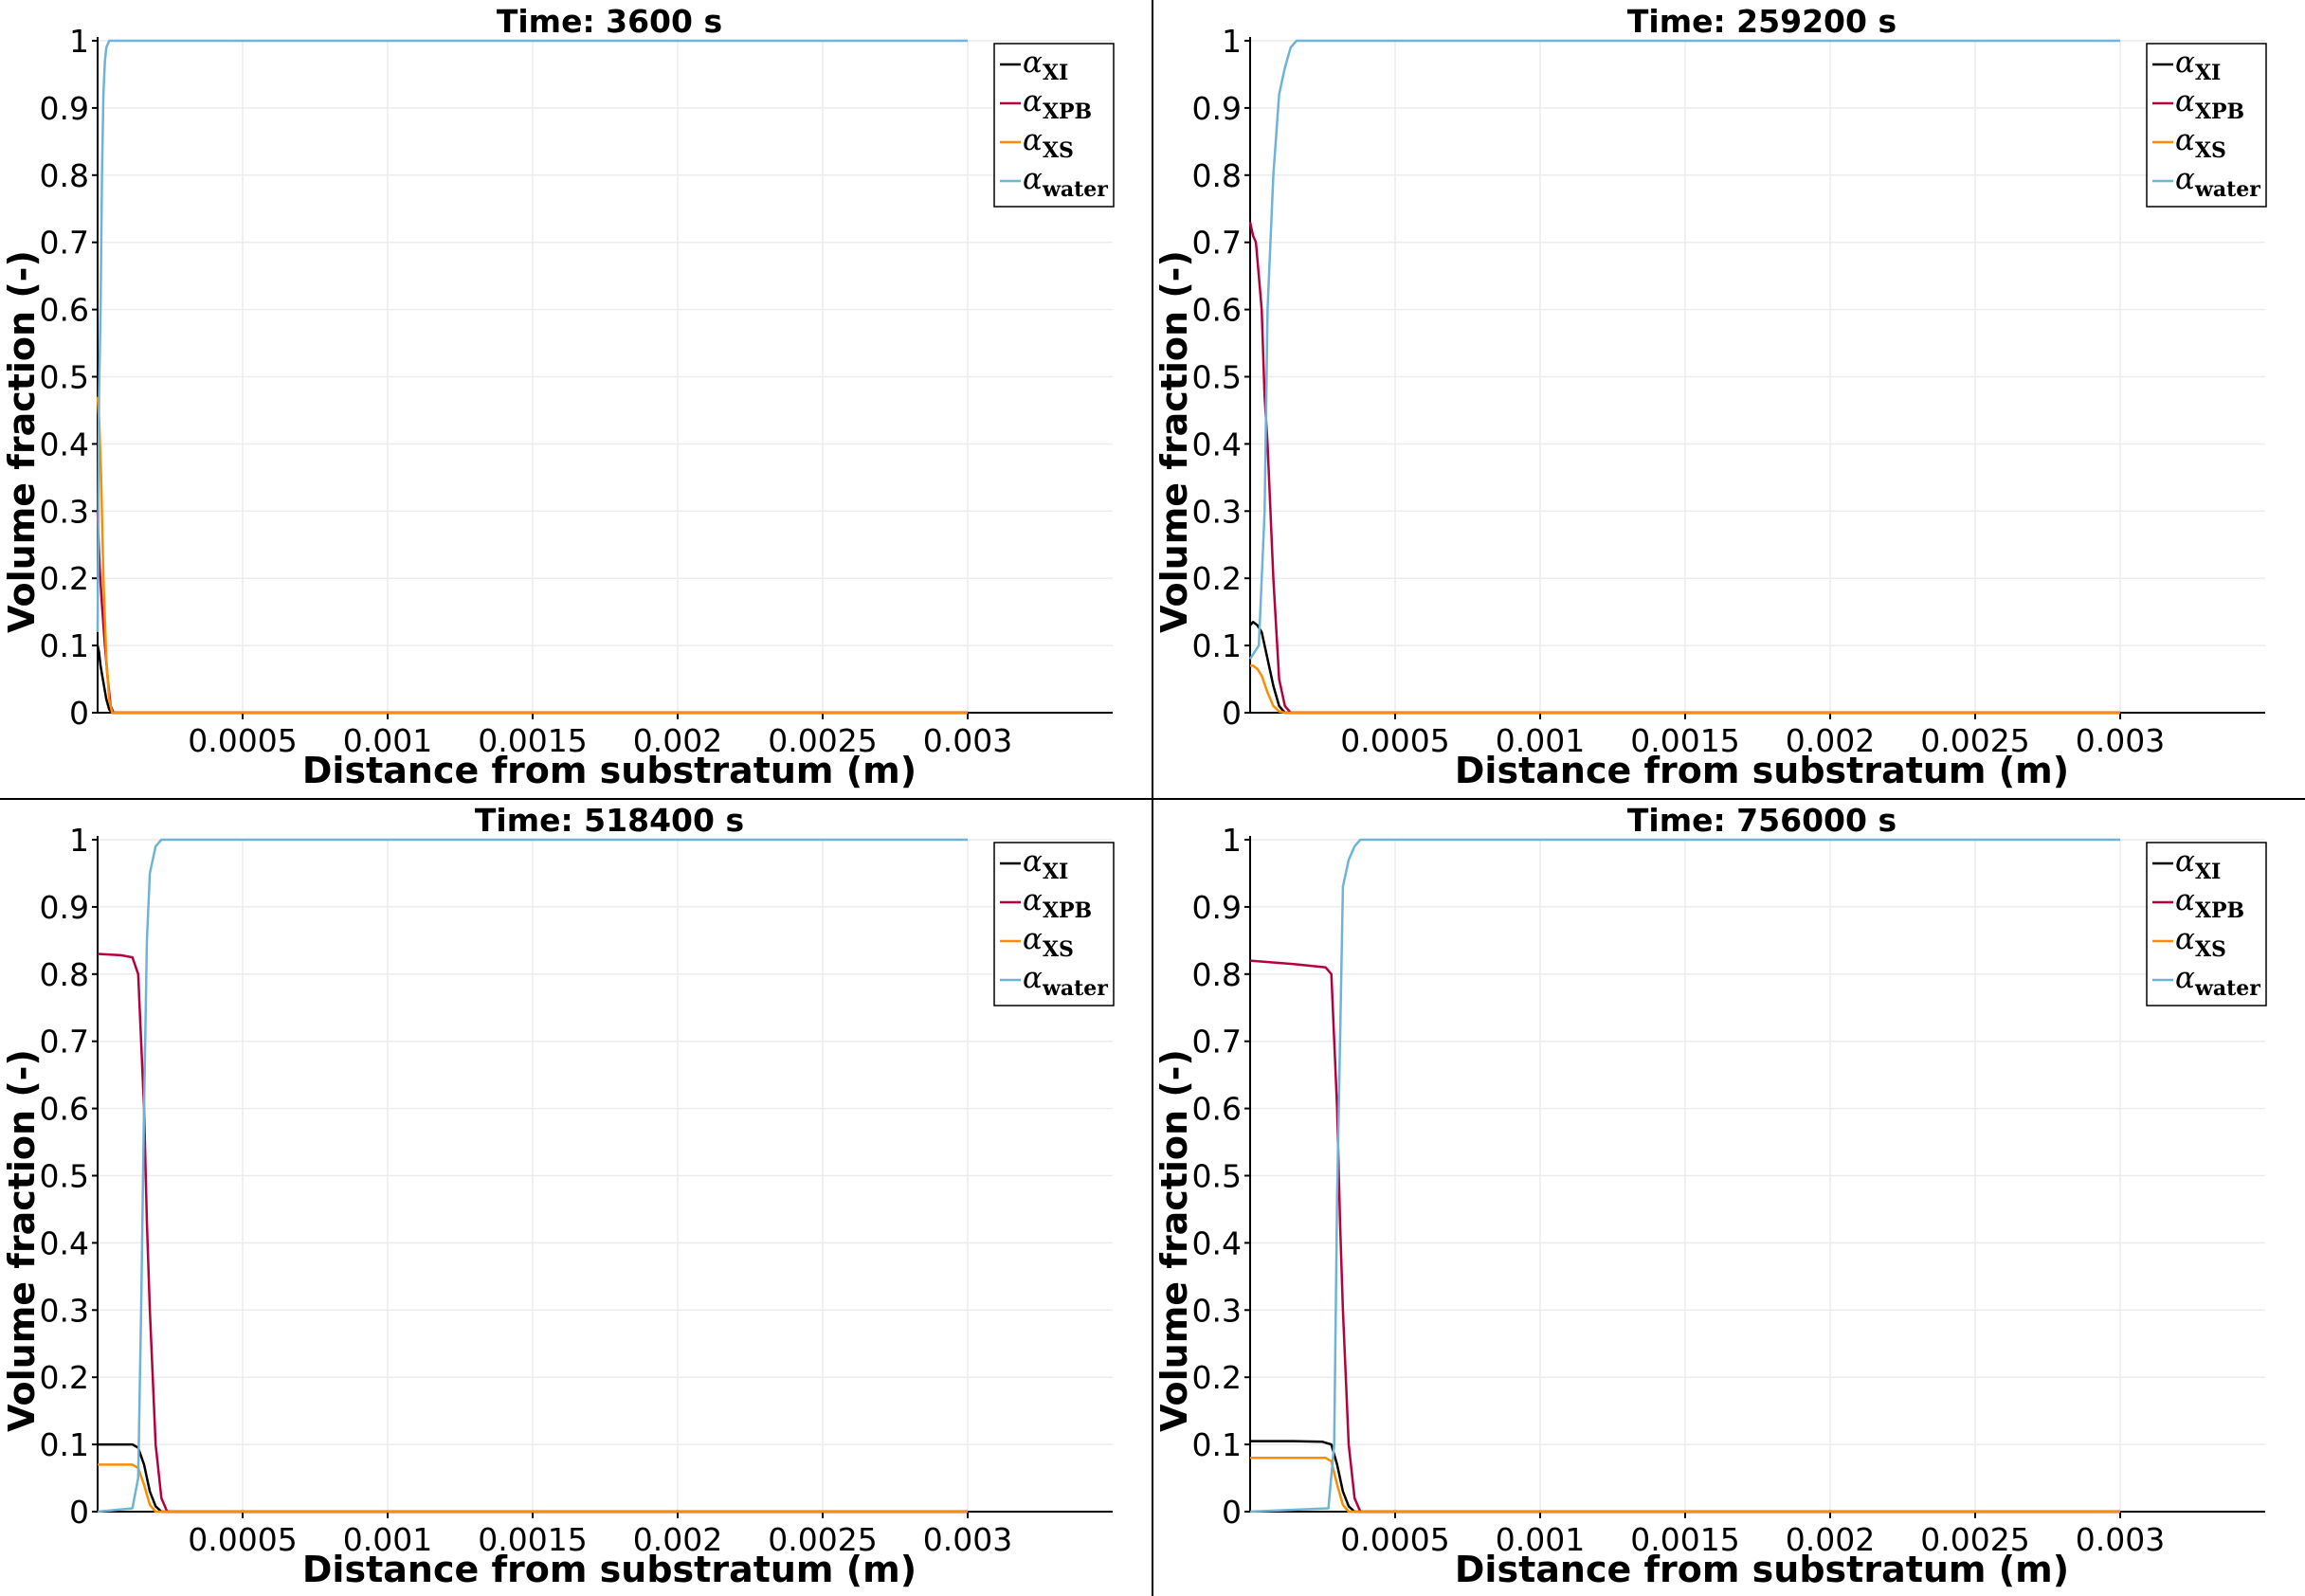 This screenshot has width=2305, height=1596. Describe the element at coordinates (1762, 22) in the screenshot. I see `chart-title: Time: 259200 s` at that location.